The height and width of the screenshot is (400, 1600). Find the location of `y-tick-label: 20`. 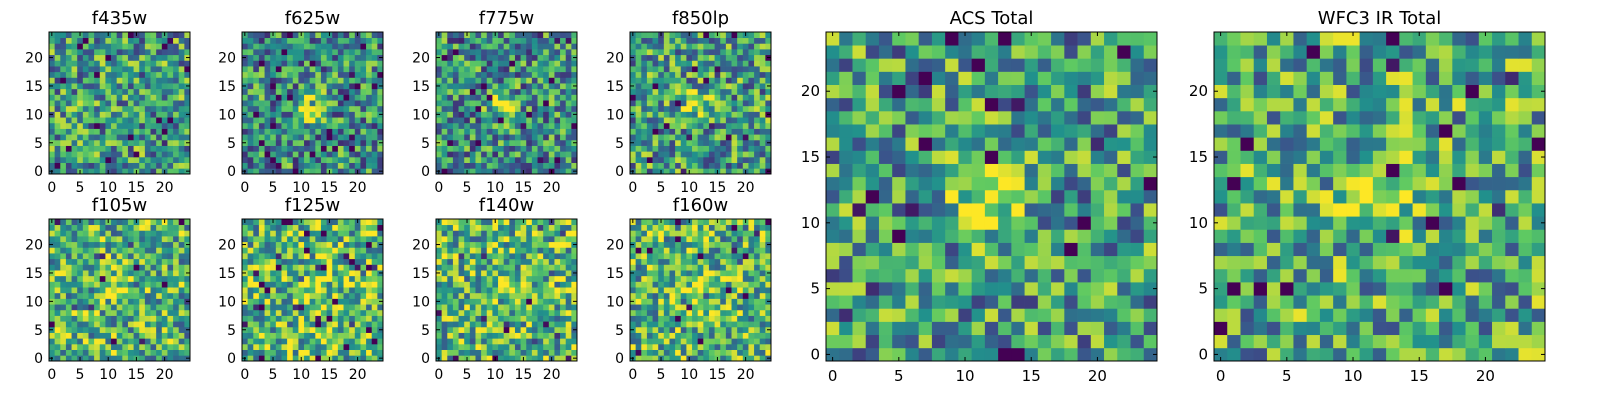

y-tick-label: 20 is located at coordinates (227, 59).